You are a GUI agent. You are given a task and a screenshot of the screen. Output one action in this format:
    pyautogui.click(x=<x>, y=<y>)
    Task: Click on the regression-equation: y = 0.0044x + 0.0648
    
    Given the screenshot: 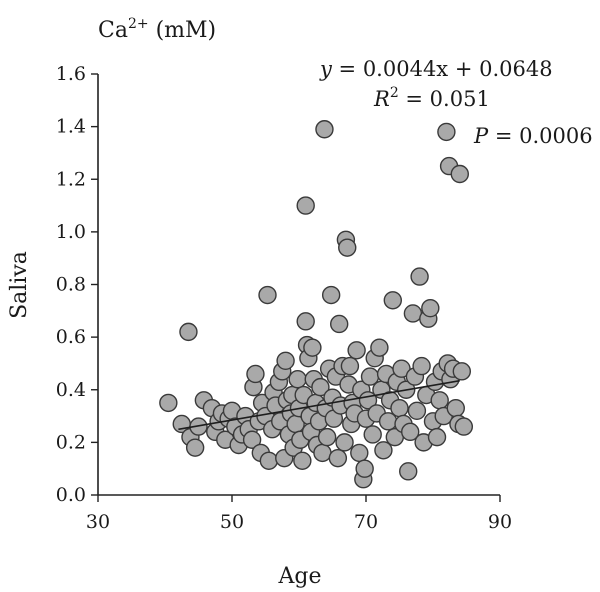 What is the action you would take?
    pyautogui.click(x=436, y=69)
    